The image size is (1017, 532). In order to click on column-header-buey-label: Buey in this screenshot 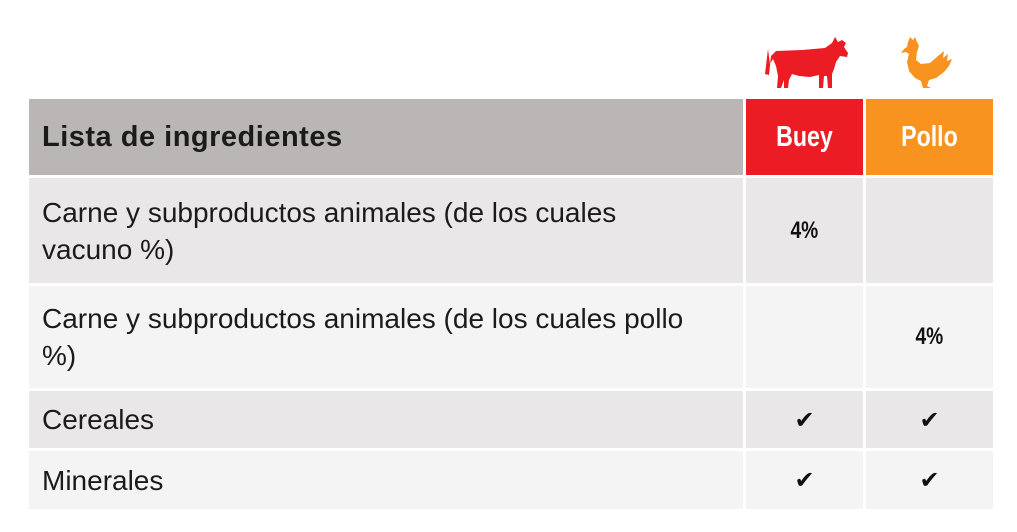, I will do `click(804, 136)`.